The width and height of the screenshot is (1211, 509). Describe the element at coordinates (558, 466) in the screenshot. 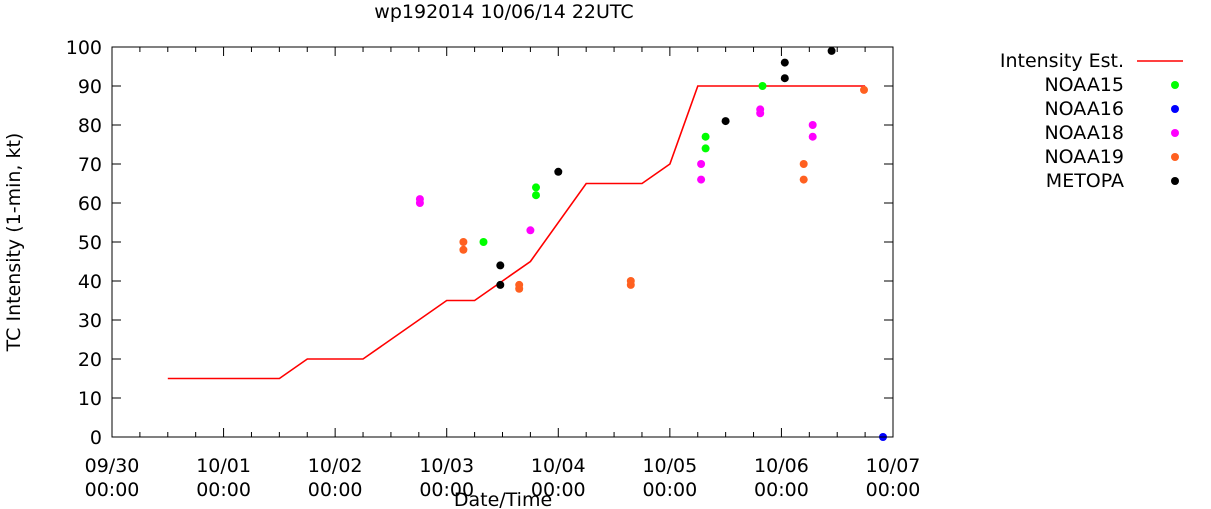

I see `x-tick-label-date: 10/04` at that location.